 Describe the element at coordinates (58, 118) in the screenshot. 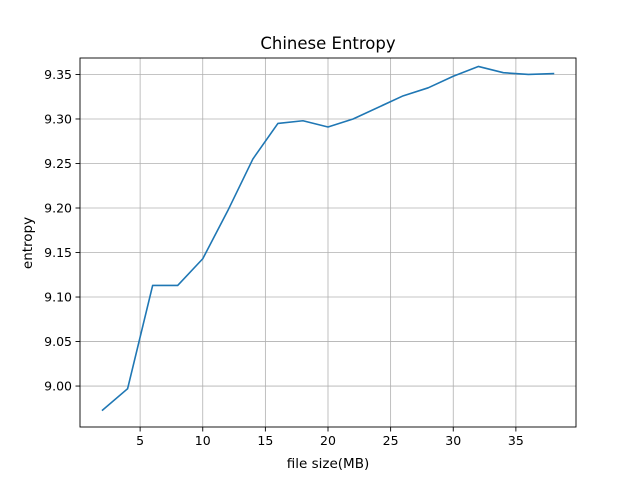

I see `y-tick-label: 9.30` at that location.